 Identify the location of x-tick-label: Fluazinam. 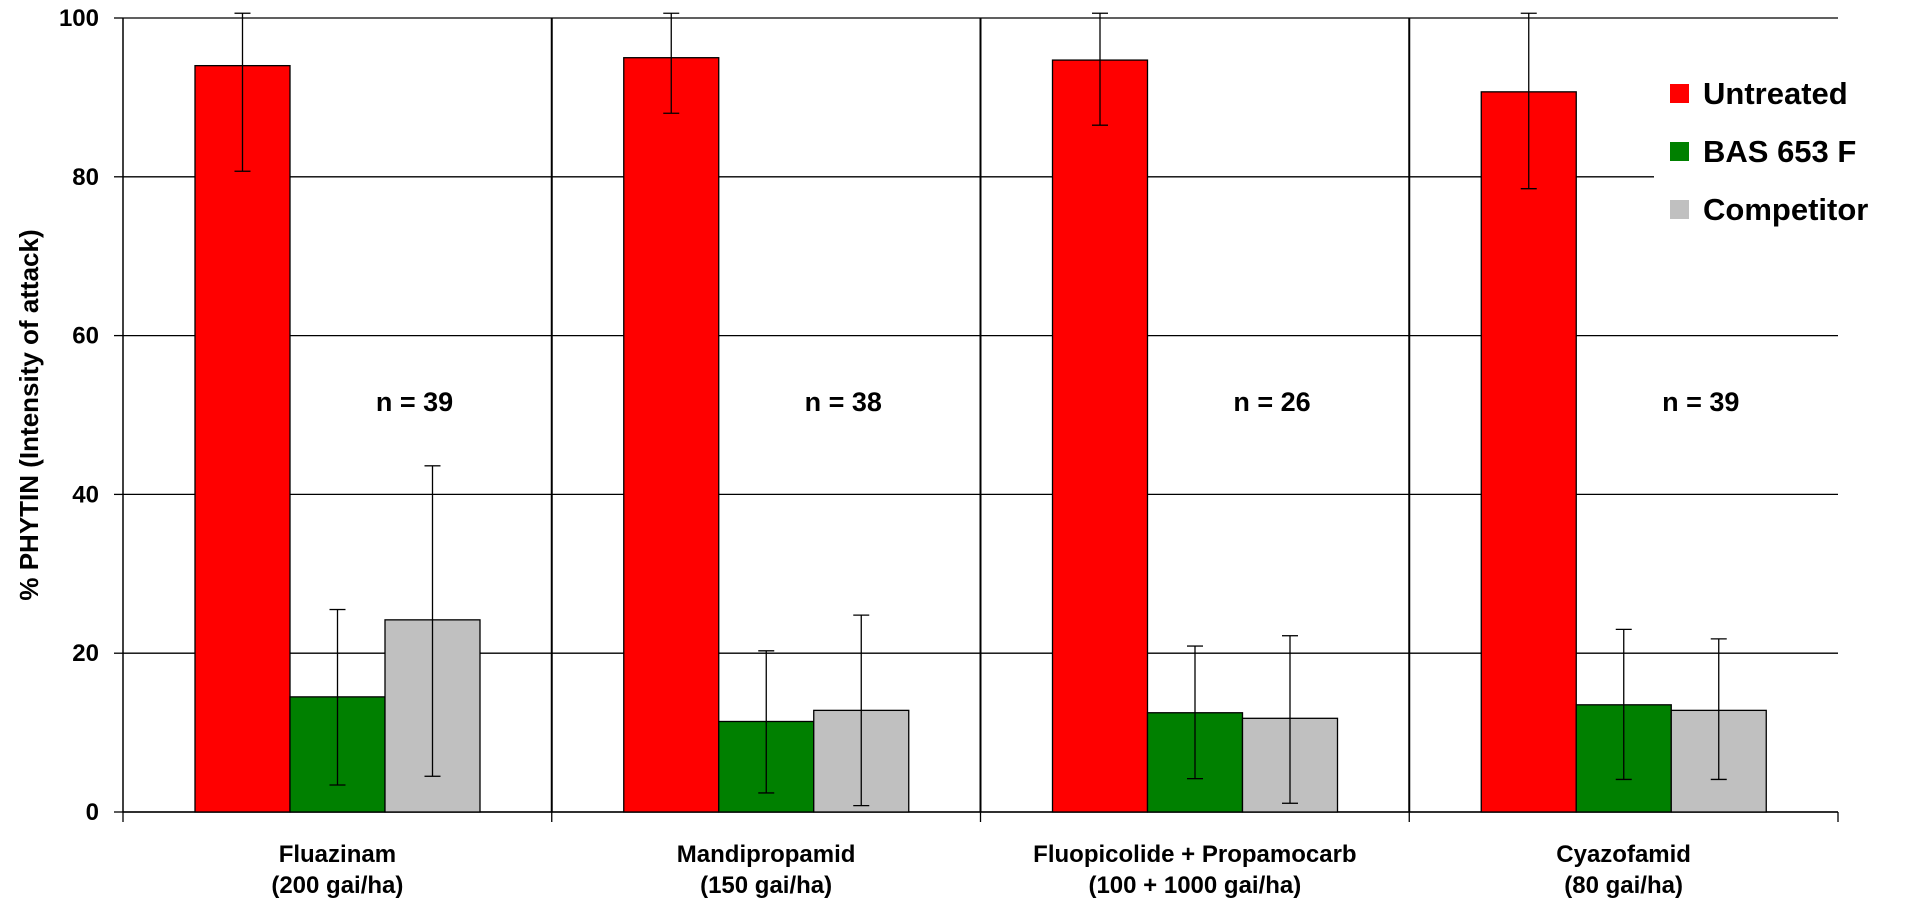
(337, 854).